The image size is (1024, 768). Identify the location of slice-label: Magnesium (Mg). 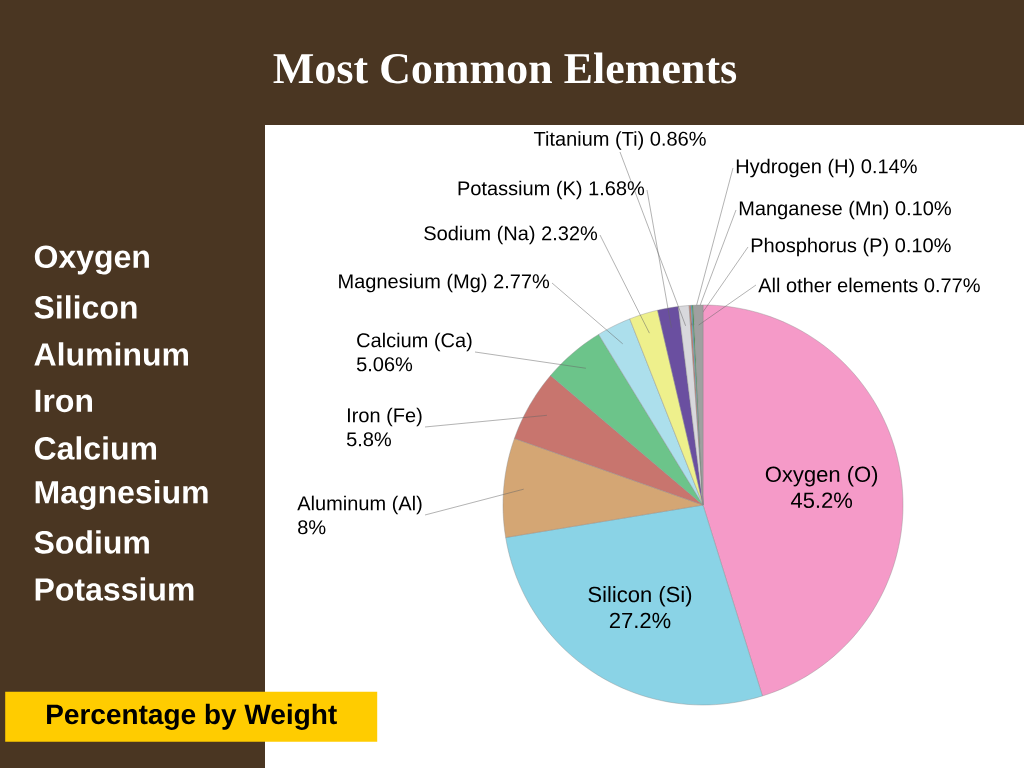
(413, 283).